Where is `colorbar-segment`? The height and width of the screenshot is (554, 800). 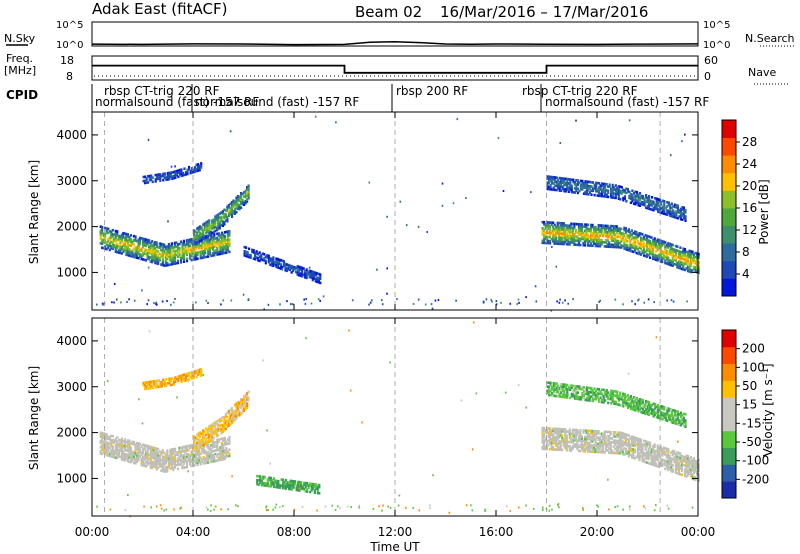
colorbar-segment is located at coordinates (729, 234).